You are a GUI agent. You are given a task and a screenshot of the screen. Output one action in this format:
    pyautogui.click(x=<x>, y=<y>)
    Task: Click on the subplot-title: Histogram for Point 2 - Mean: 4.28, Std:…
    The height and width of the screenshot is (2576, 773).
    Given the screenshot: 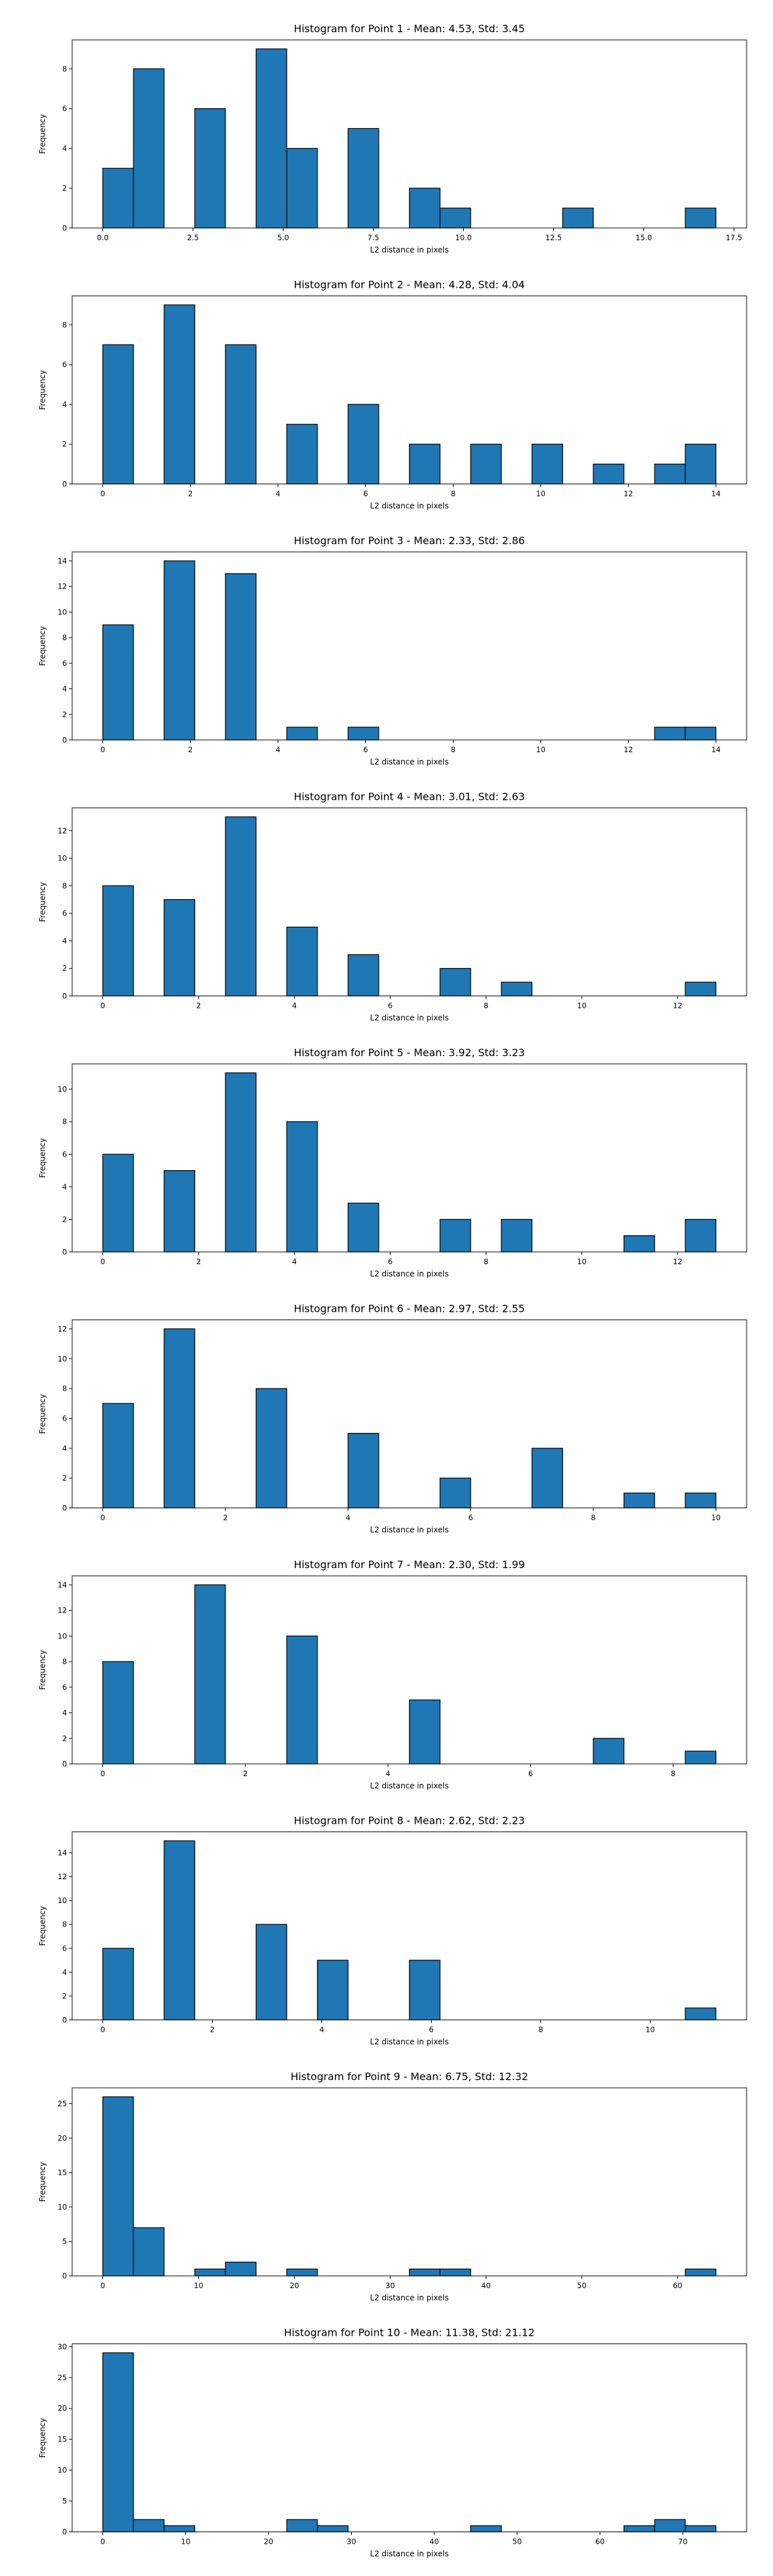 What is the action you would take?
    pyautogui.click(x=409, y=285)
    